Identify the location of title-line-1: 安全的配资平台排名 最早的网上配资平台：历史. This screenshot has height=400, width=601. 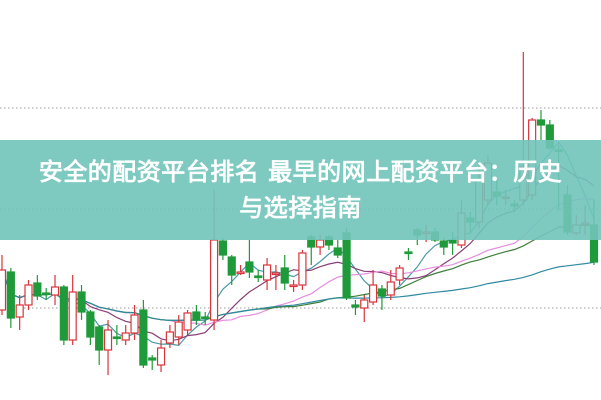
(300, 172).